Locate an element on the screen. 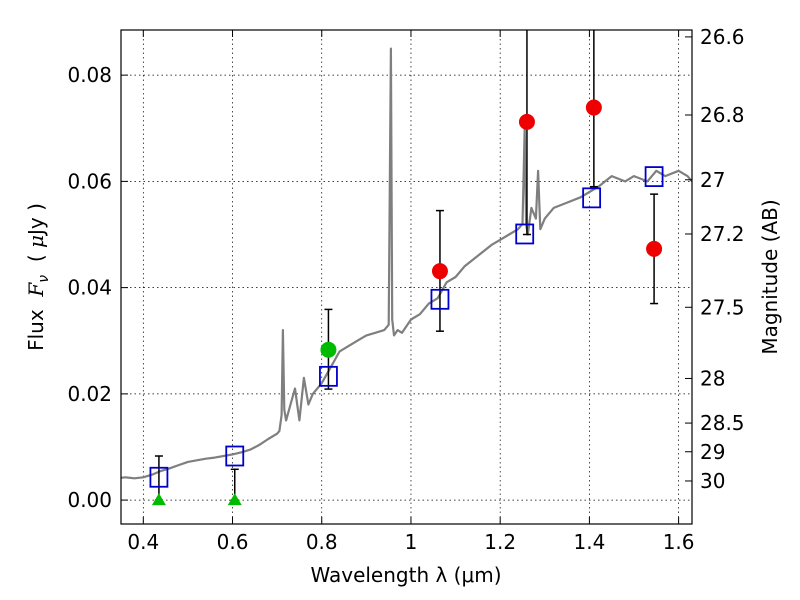 The height and width of the screenshot is (600, 800). y2-tick-label: 26.8 is located at coordinates (722, 115).